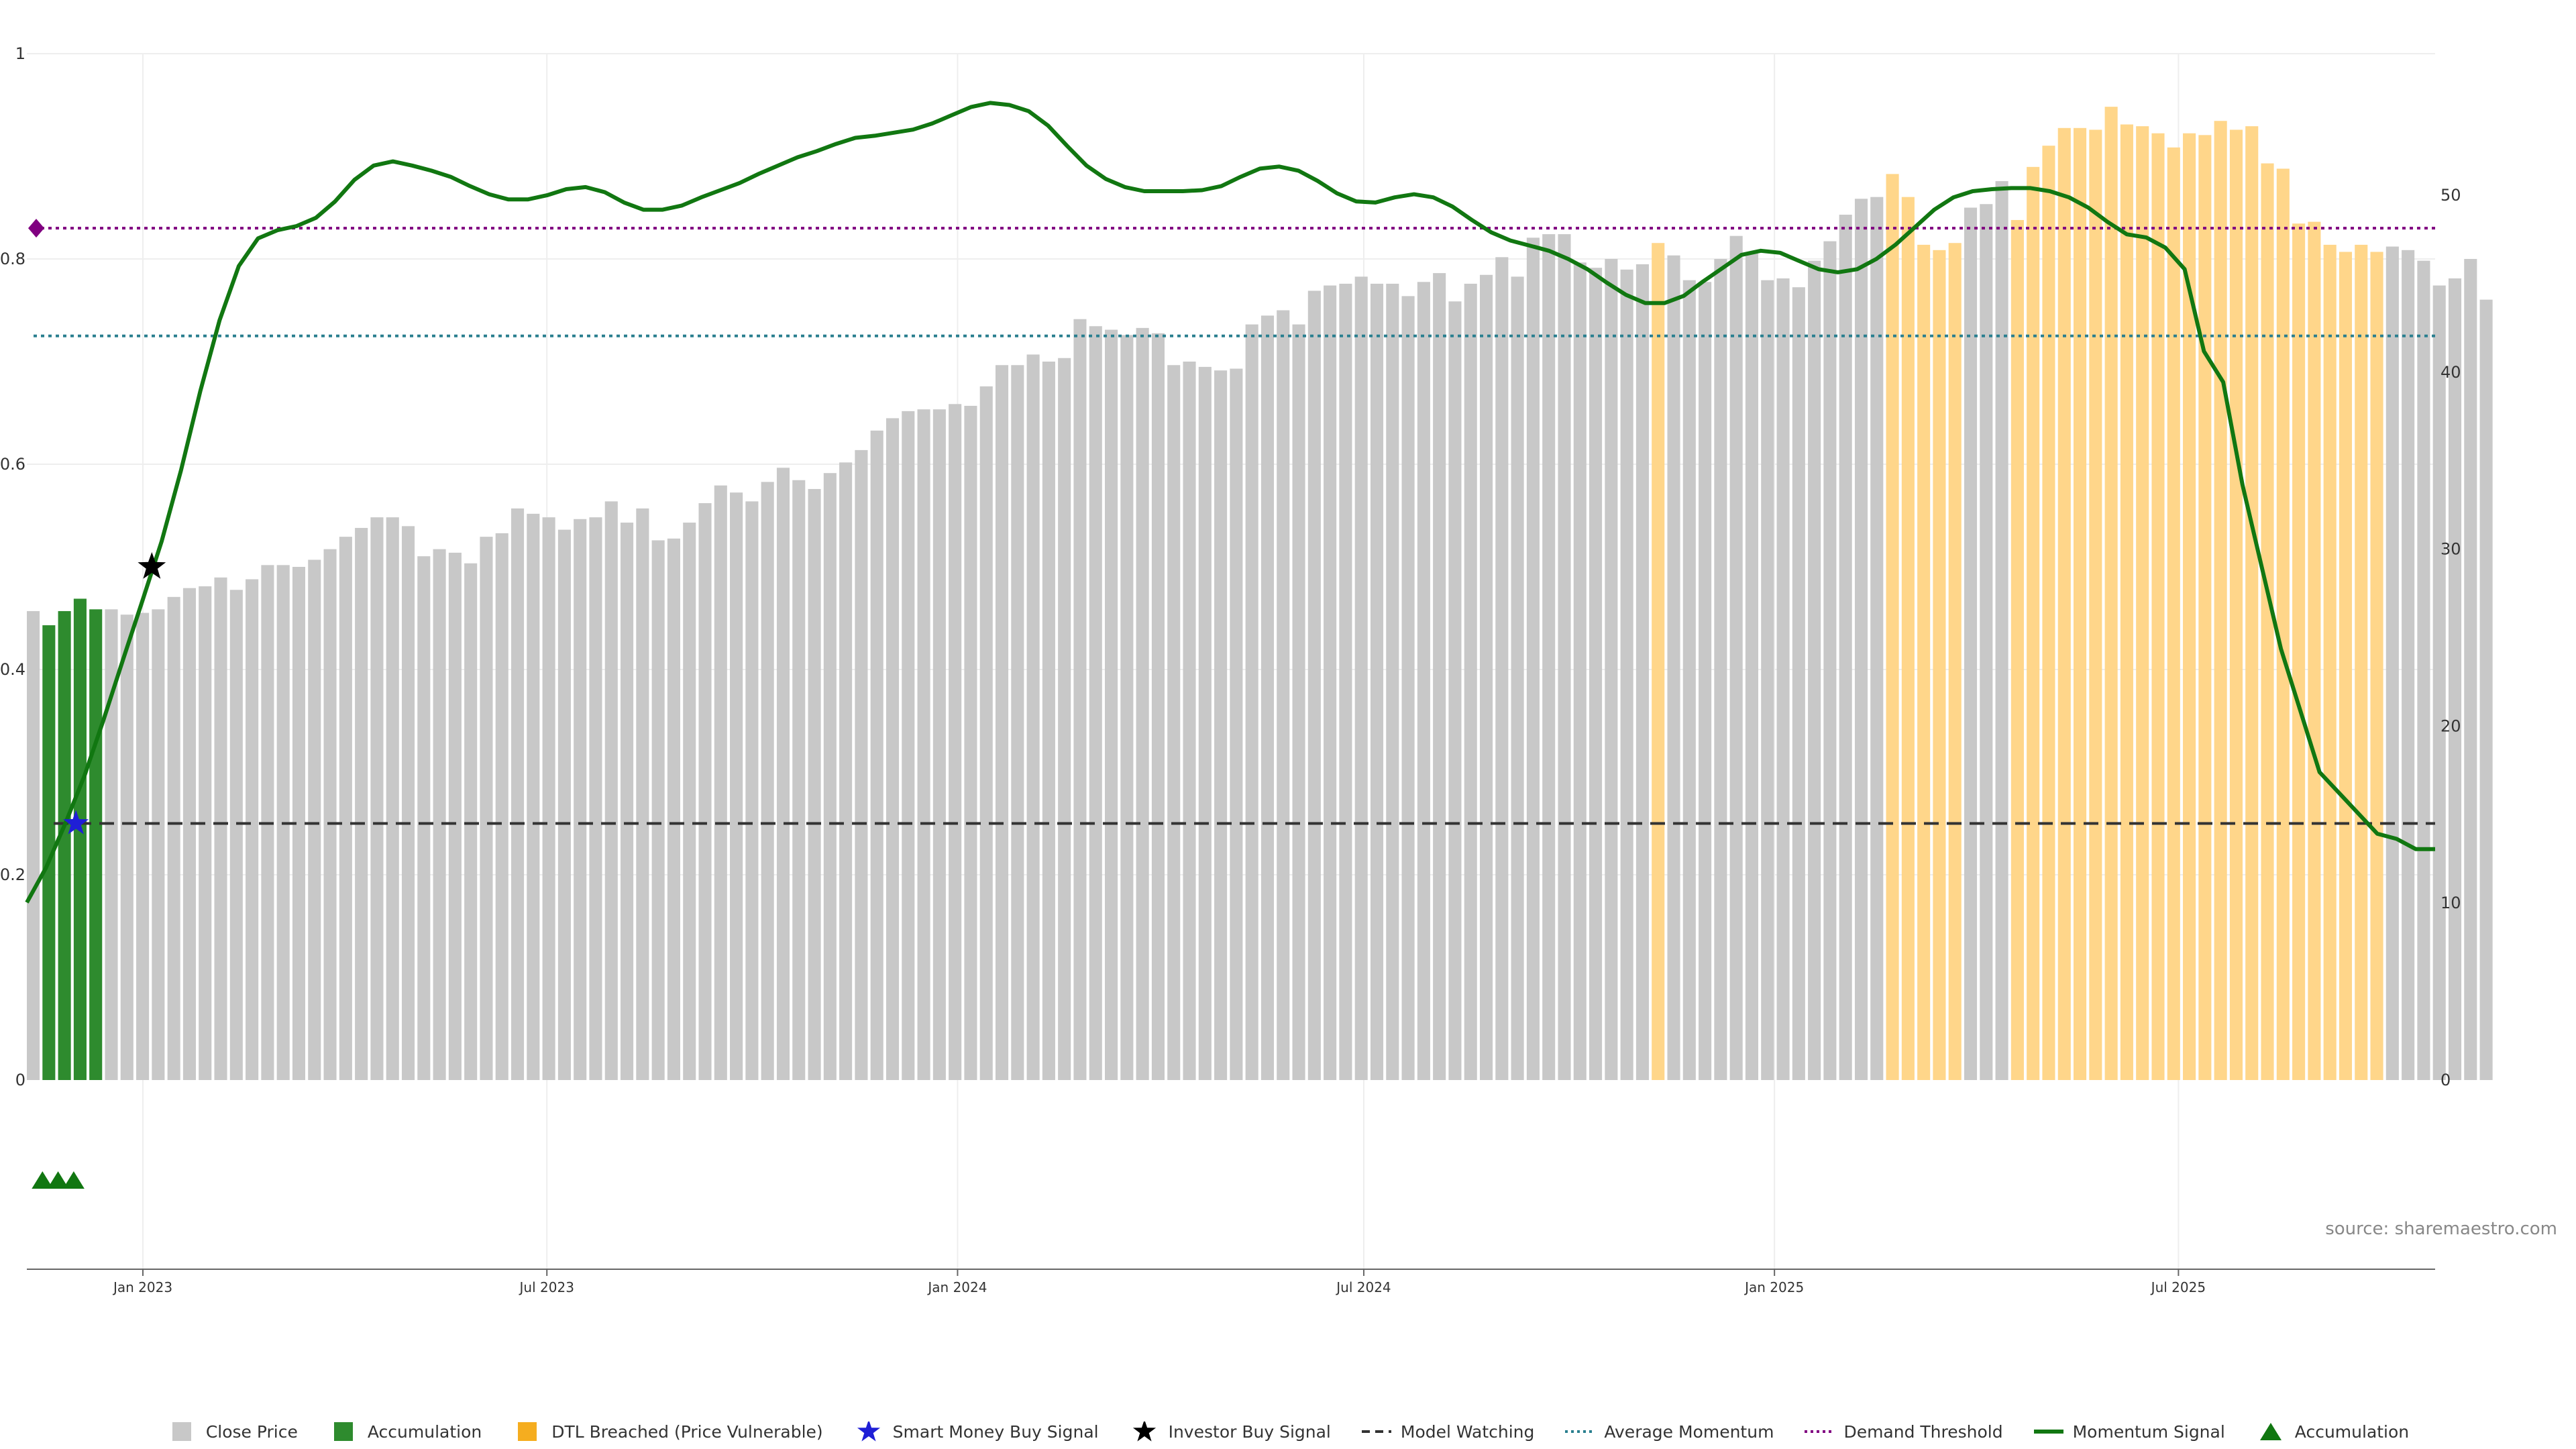 The height and width of the screenshot is (1449, 2576). What do you see at coordinates (1467, 1431) in the screenshot?
I see `legend-label: Model Watching` at bounding box center [1467, 1431].